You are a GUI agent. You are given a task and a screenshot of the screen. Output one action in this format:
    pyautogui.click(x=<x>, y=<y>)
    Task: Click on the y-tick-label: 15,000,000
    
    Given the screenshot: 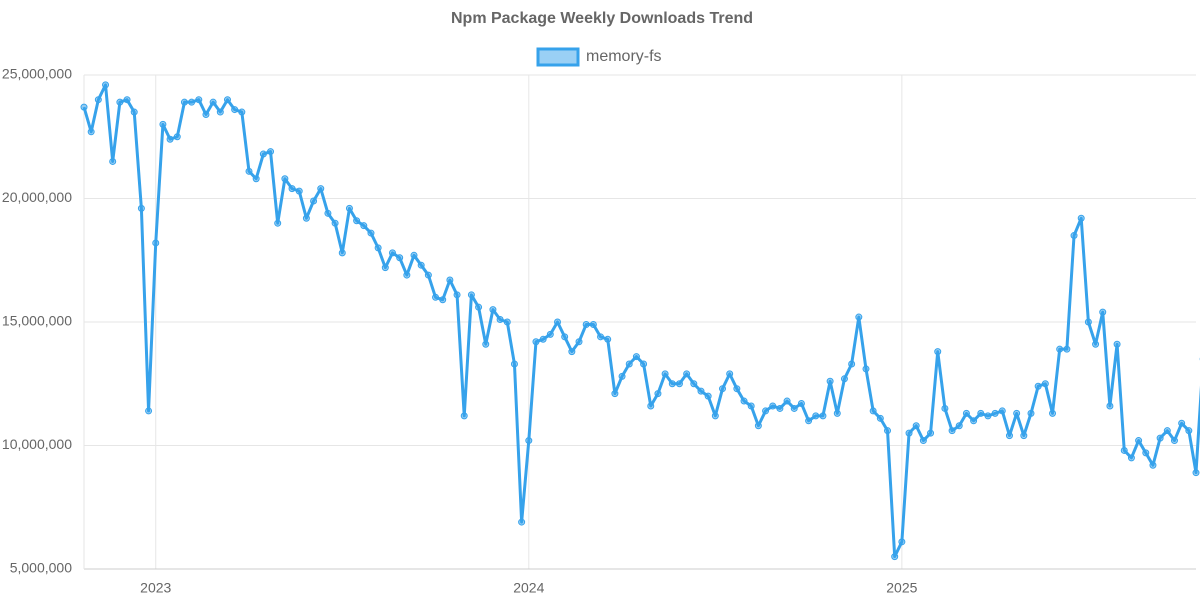 What is the action you would take?
    pyautogui.click(x=37, y=321)
    